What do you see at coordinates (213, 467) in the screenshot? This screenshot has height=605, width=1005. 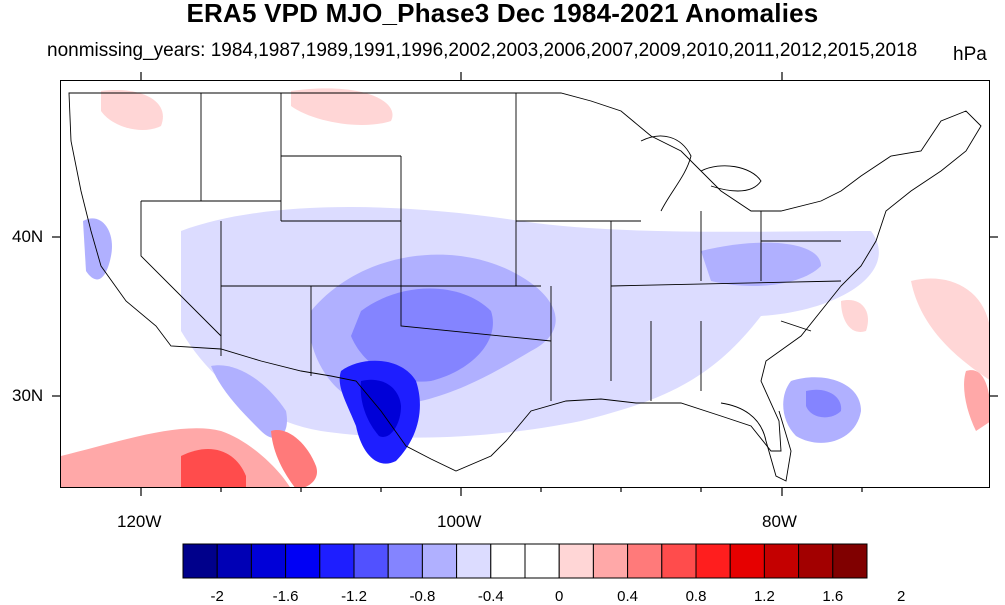 I see `anomaly-region-pacific-red-core` at bounding box center [213, 467].